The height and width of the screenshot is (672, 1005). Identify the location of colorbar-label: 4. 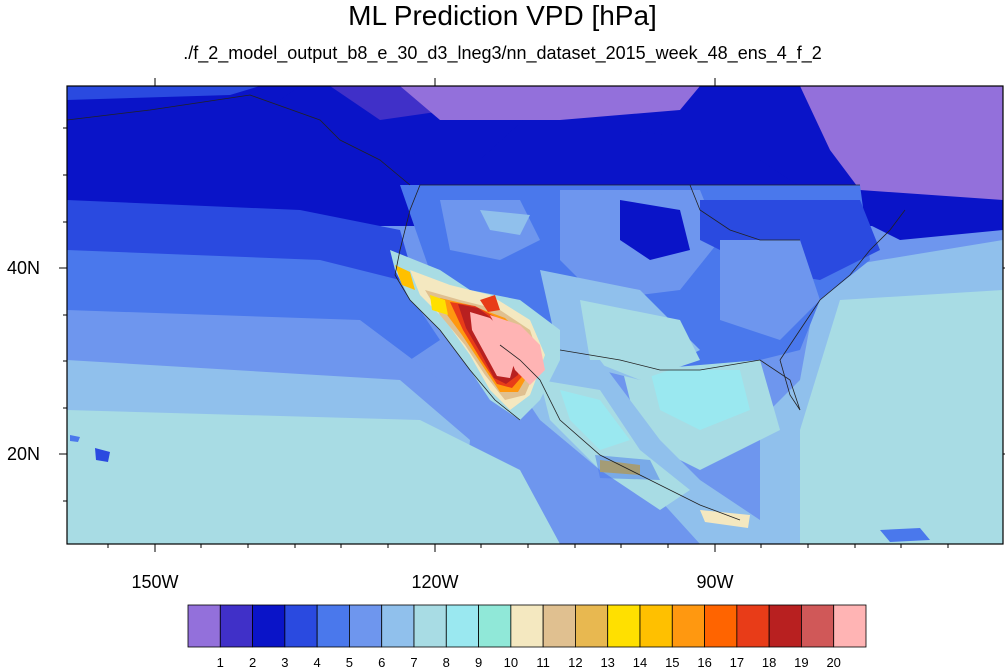
(317, 662).